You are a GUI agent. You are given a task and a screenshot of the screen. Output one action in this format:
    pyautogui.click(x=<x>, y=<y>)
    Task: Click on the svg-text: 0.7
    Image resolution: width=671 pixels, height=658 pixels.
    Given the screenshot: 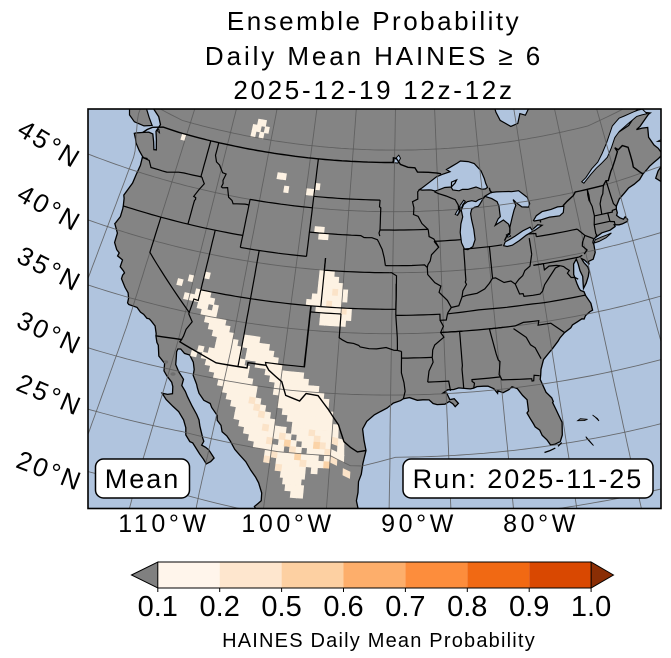 What is the action you would take?
    pyautogui.click(x=405, y=607)
    